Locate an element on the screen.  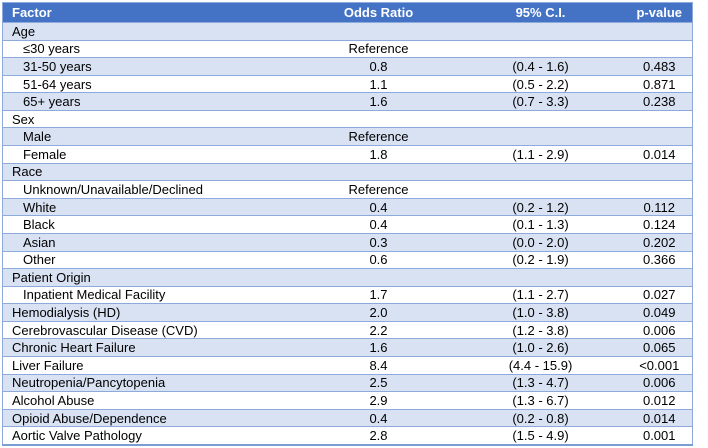
ci-cell: (1.0 - 2.6) is located at coordinates (540, 347).